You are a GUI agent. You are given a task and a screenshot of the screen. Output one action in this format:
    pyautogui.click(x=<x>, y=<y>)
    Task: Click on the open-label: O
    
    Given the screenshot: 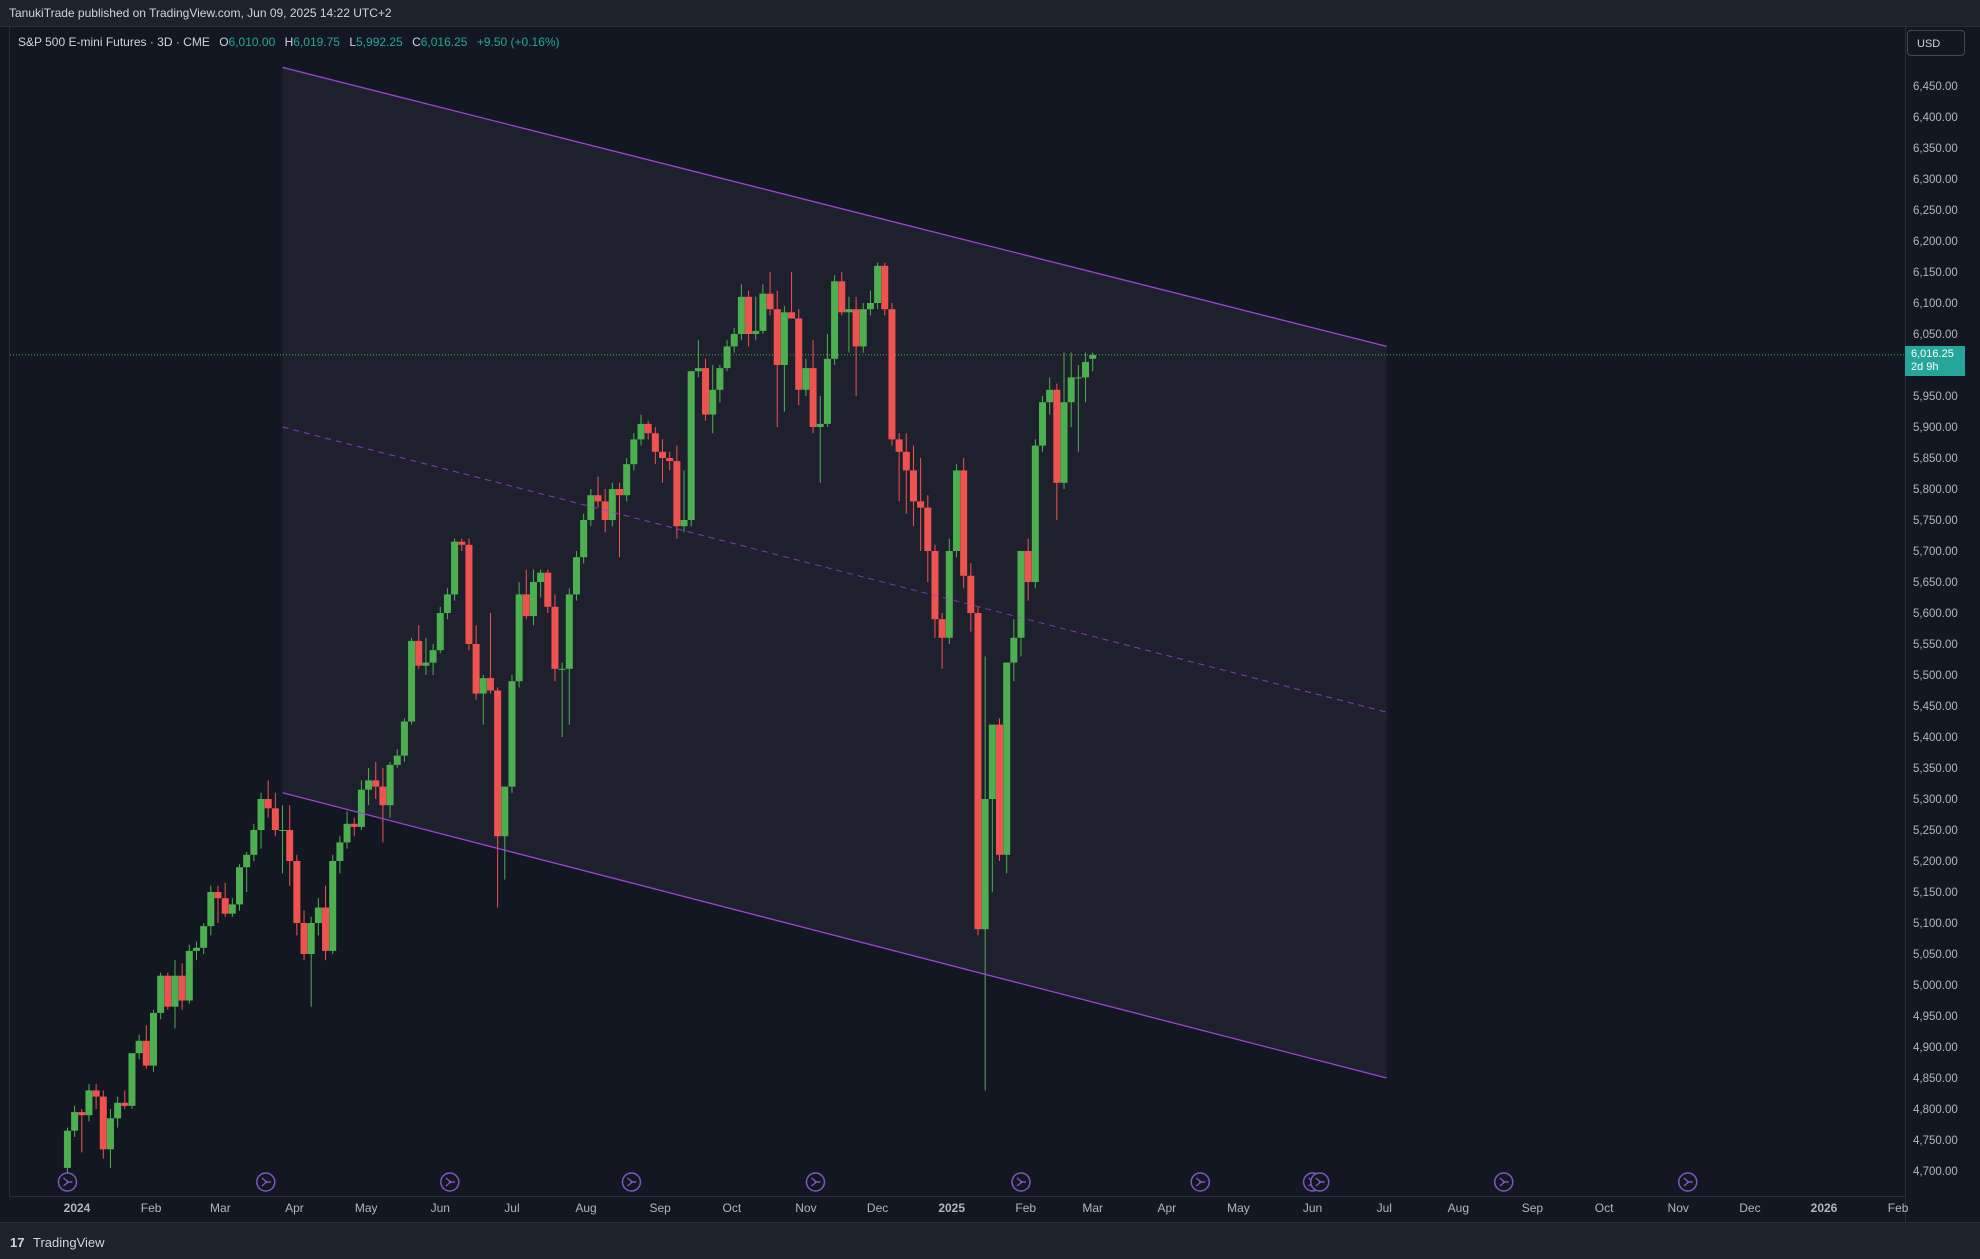 What is the action you would take?
    pyautogui.click(x=224, y=42)
    